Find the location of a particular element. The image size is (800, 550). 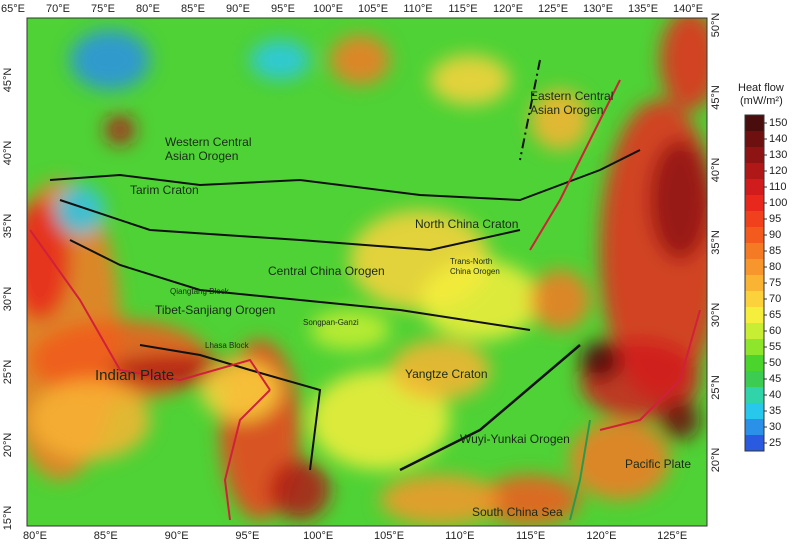

left-lat-label: 45°N is located at coordinates (8, 80).